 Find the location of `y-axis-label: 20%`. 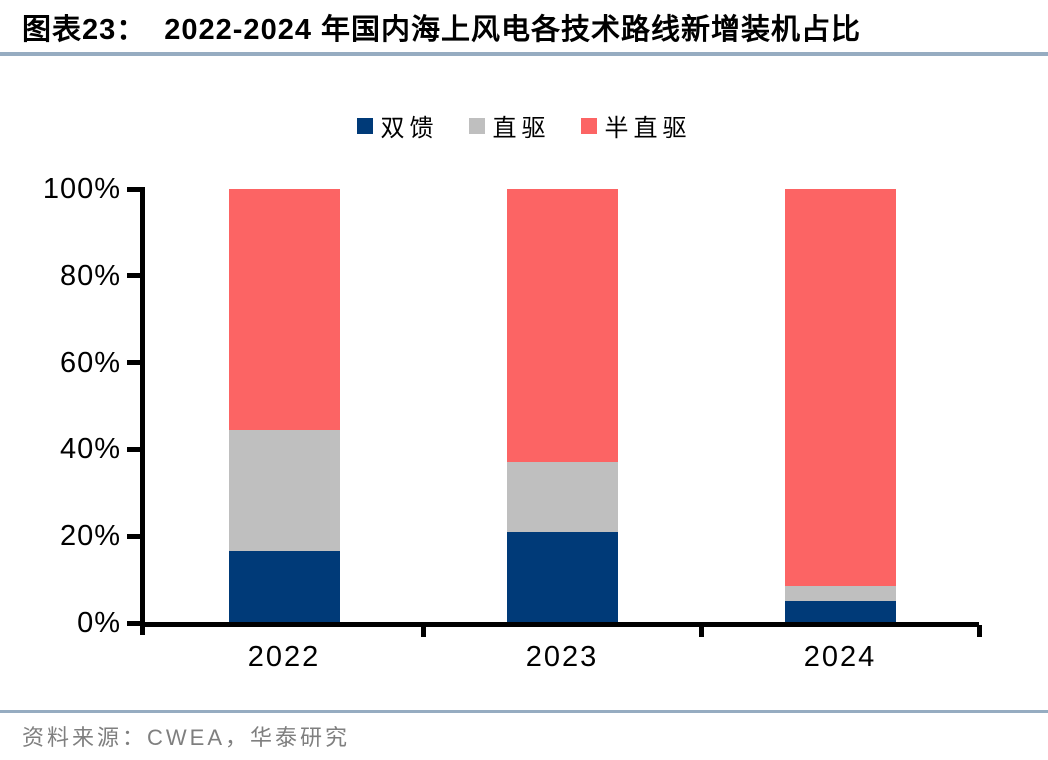

y-axis-label: 20% is located at coordinates (90, 536).